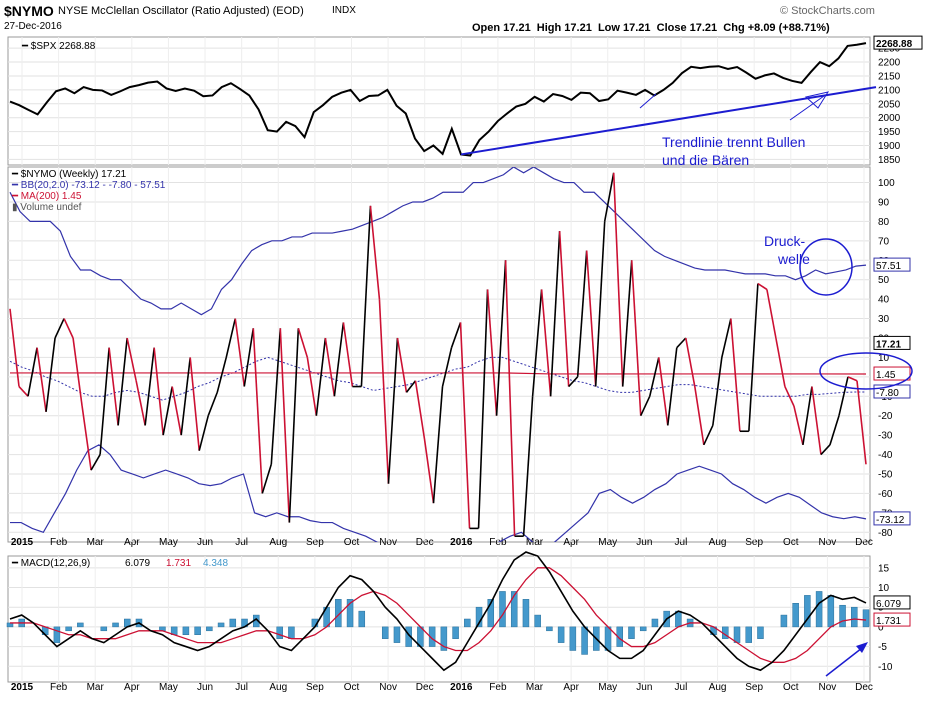 The image size is (926, 706). Describe the element at coordinates (437, 378) in the screenshot. I see `bb-middle-line` at that location.